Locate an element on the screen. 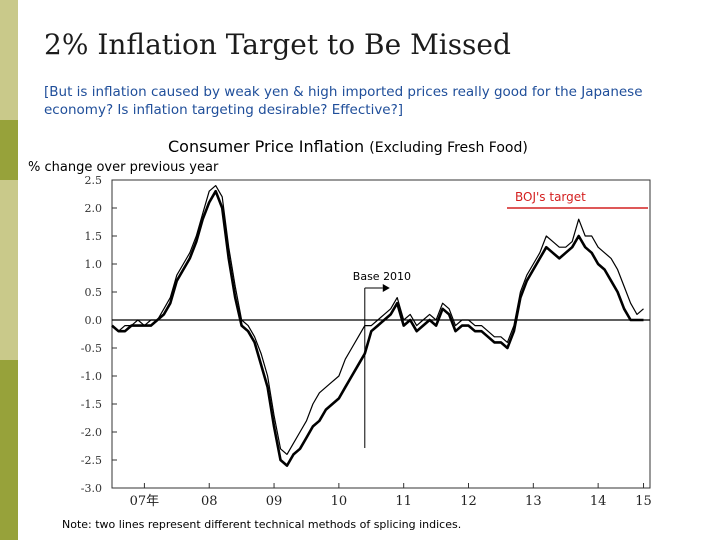 The image size is (720, 540). y-tick-label: -2.5 is located at coordinates (91, 460).